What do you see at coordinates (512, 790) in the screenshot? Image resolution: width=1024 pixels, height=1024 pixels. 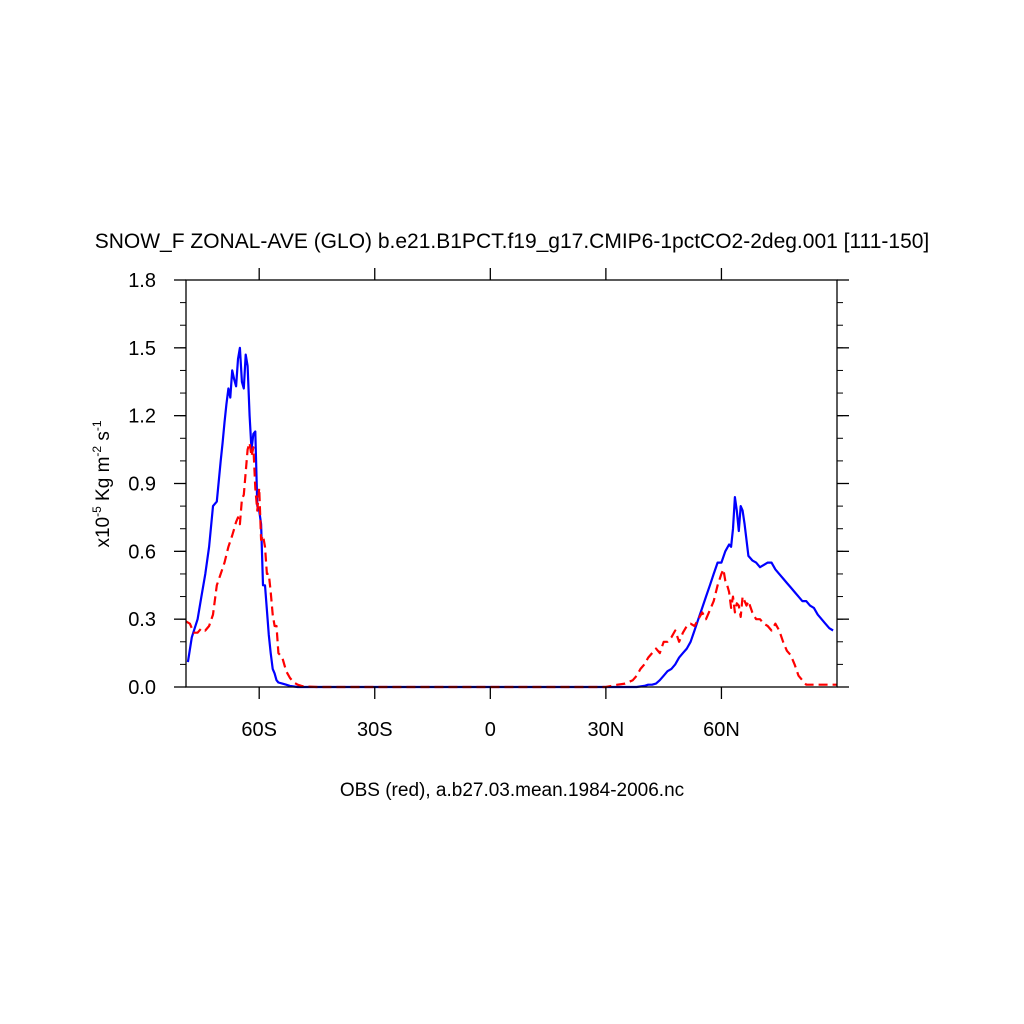 I see `chart-subtitle: OBS (red), a.b27.03.mean.1984-2006.nc` at bounding box center [512, 790].